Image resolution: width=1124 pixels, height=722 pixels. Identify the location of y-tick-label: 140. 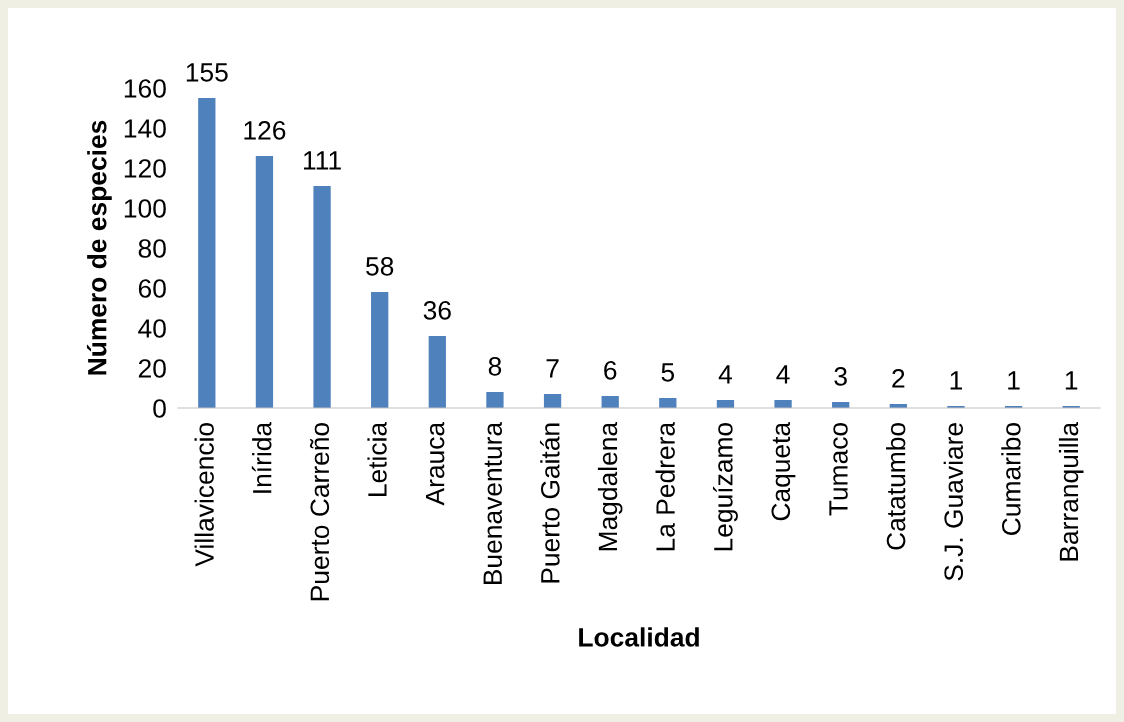
(145, 128).